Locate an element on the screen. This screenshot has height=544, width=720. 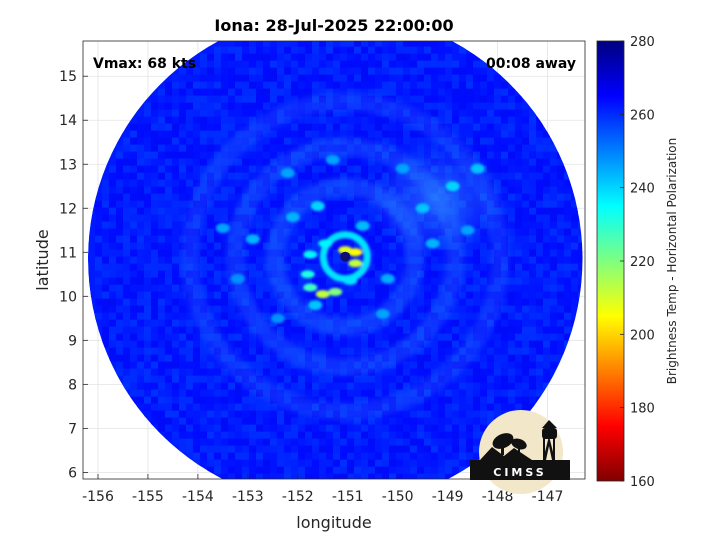
rainband-cell is located at coordinates (237, 278).